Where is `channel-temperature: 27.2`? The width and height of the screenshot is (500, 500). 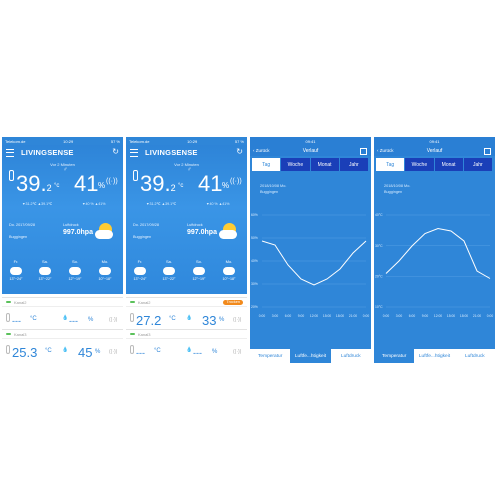
channel-temperature: 27.2 is located at coordinates (149, 320).